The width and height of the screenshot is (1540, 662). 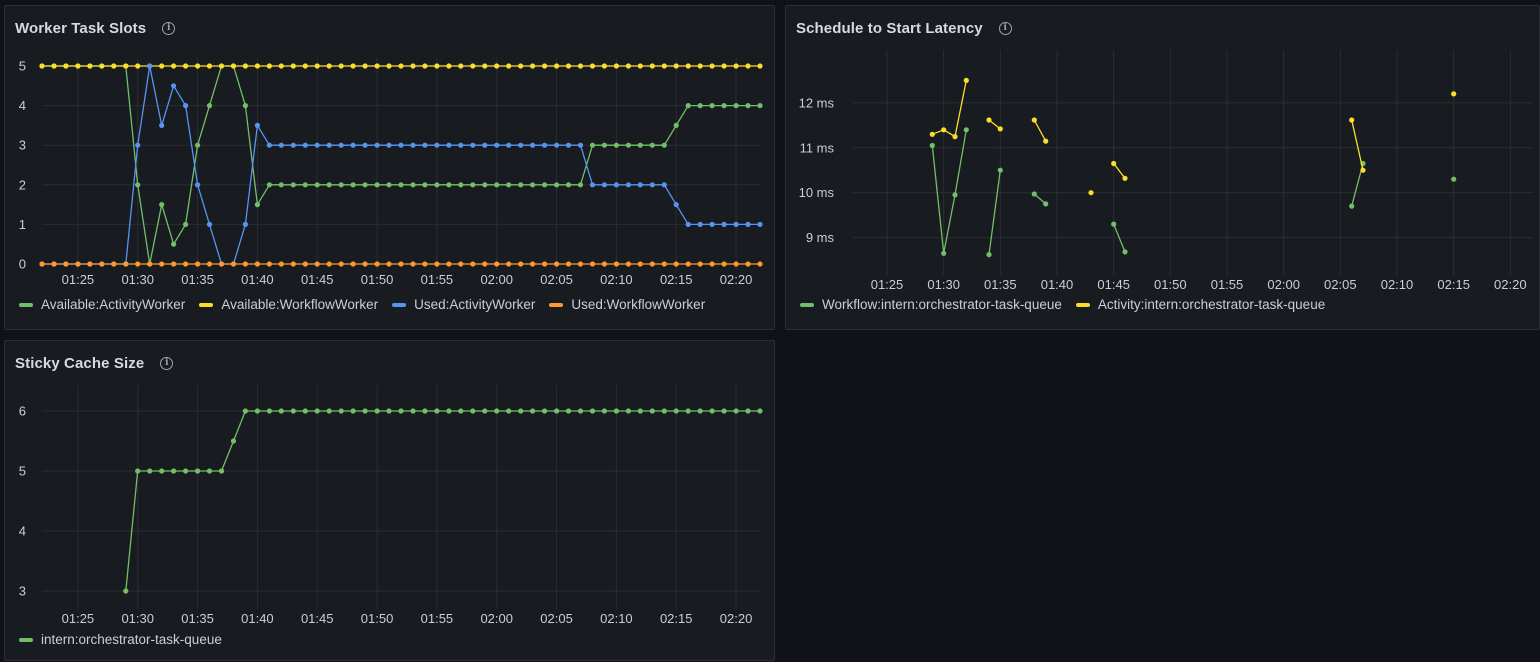 I want to click on legend-item: intern:orchestrator-task-queue, so click(x=120, y=639).